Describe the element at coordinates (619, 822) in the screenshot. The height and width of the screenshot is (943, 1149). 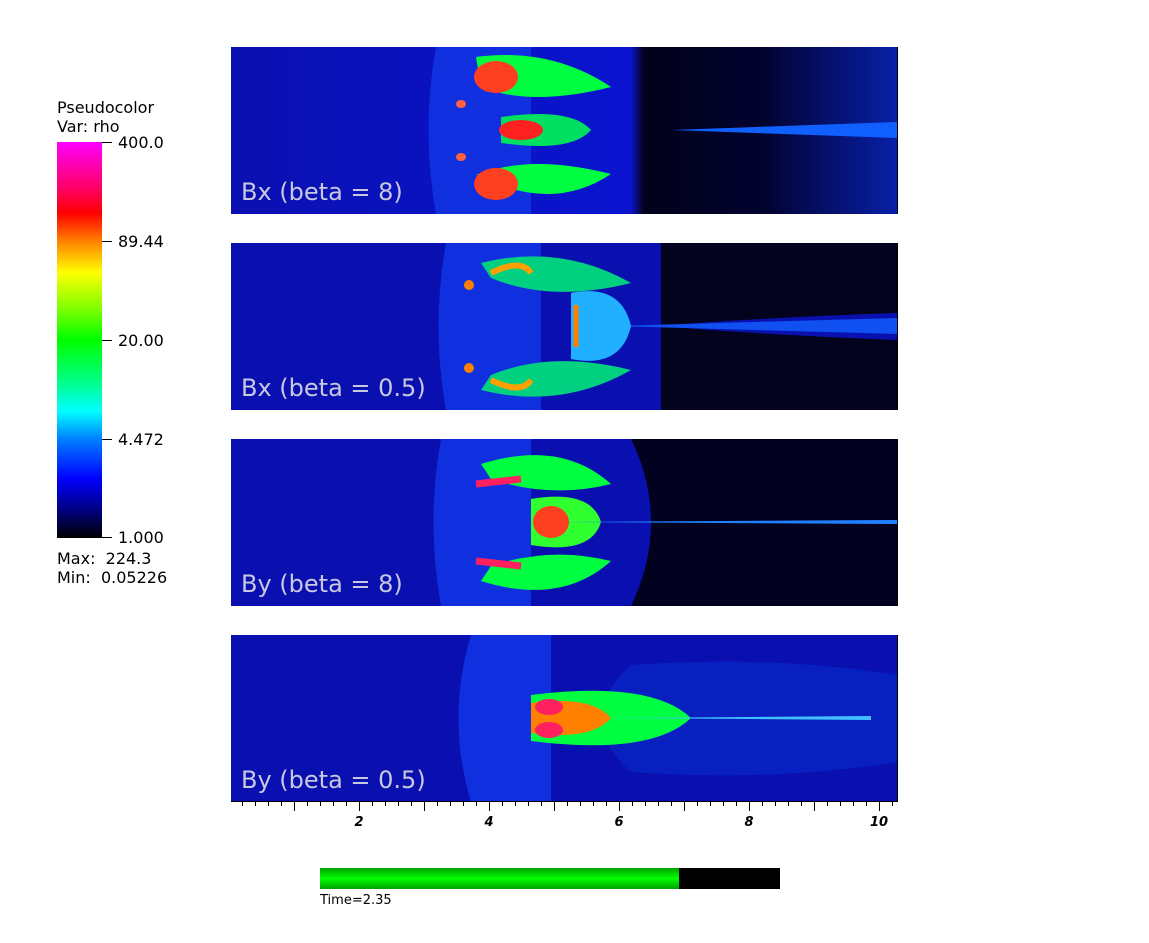
I see `x-axis-tick-label: 6` at that location.